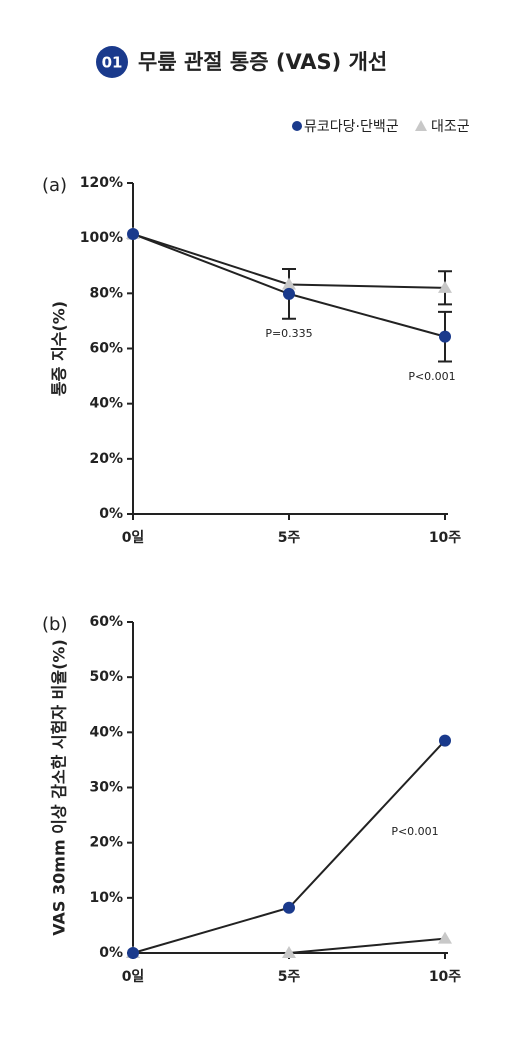 The width and height of the screenshot is (512, 1041). What do you see at coordinates (101, 183) in the screenshot?
I see `y-tick-label: 120%` at bounding box center [101, 183].